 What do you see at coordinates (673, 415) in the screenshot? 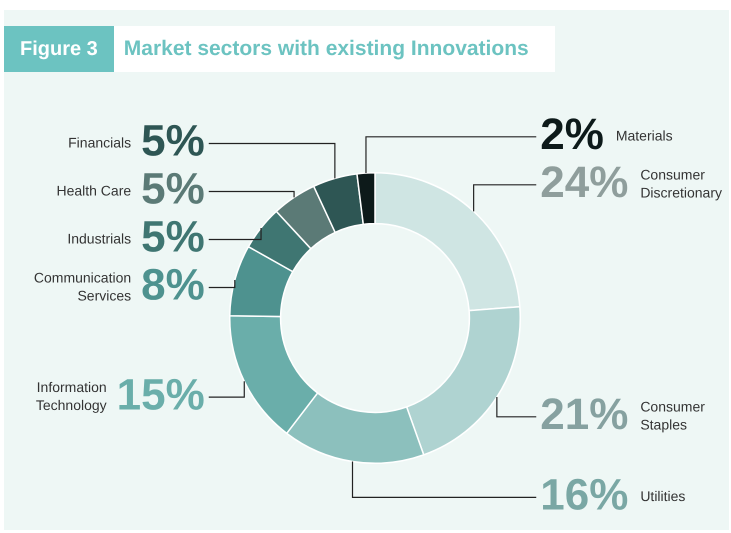
I see `slice-label: Consumer Staples` at bounding box center [673, 415].